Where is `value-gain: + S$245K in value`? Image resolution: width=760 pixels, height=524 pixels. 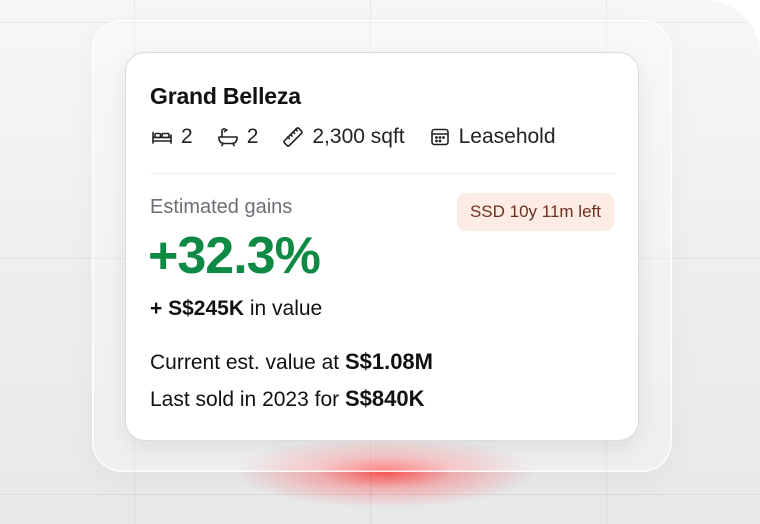 value-gain: + S$245K in value is located at coordinates (236, 309).